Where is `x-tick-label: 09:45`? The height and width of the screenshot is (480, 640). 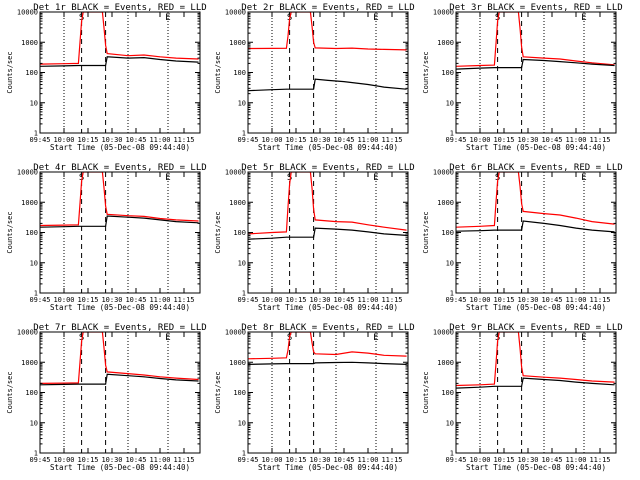
x-tick-label: 09:45 is located at coordinates (455, 460).